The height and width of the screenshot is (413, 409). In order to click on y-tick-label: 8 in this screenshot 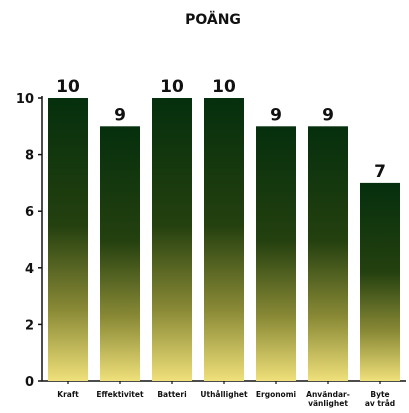, I will do `click(29, 156)`.